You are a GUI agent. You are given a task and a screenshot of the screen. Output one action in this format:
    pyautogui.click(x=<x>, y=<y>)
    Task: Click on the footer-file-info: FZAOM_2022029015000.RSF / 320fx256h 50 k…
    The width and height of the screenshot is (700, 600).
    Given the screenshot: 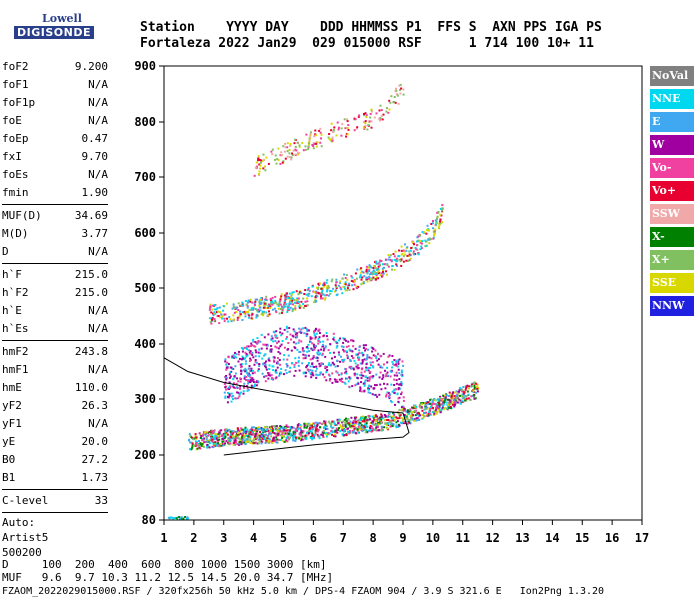 What is the action you would take?
    pyautogui.click(x=303, y=591)
    